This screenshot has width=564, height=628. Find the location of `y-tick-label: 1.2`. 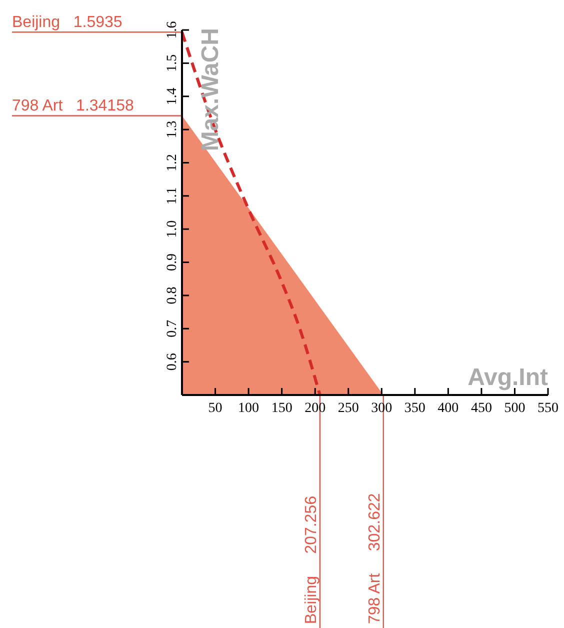

y-tick-label: 1.2 is located at coordinates (172, 163).